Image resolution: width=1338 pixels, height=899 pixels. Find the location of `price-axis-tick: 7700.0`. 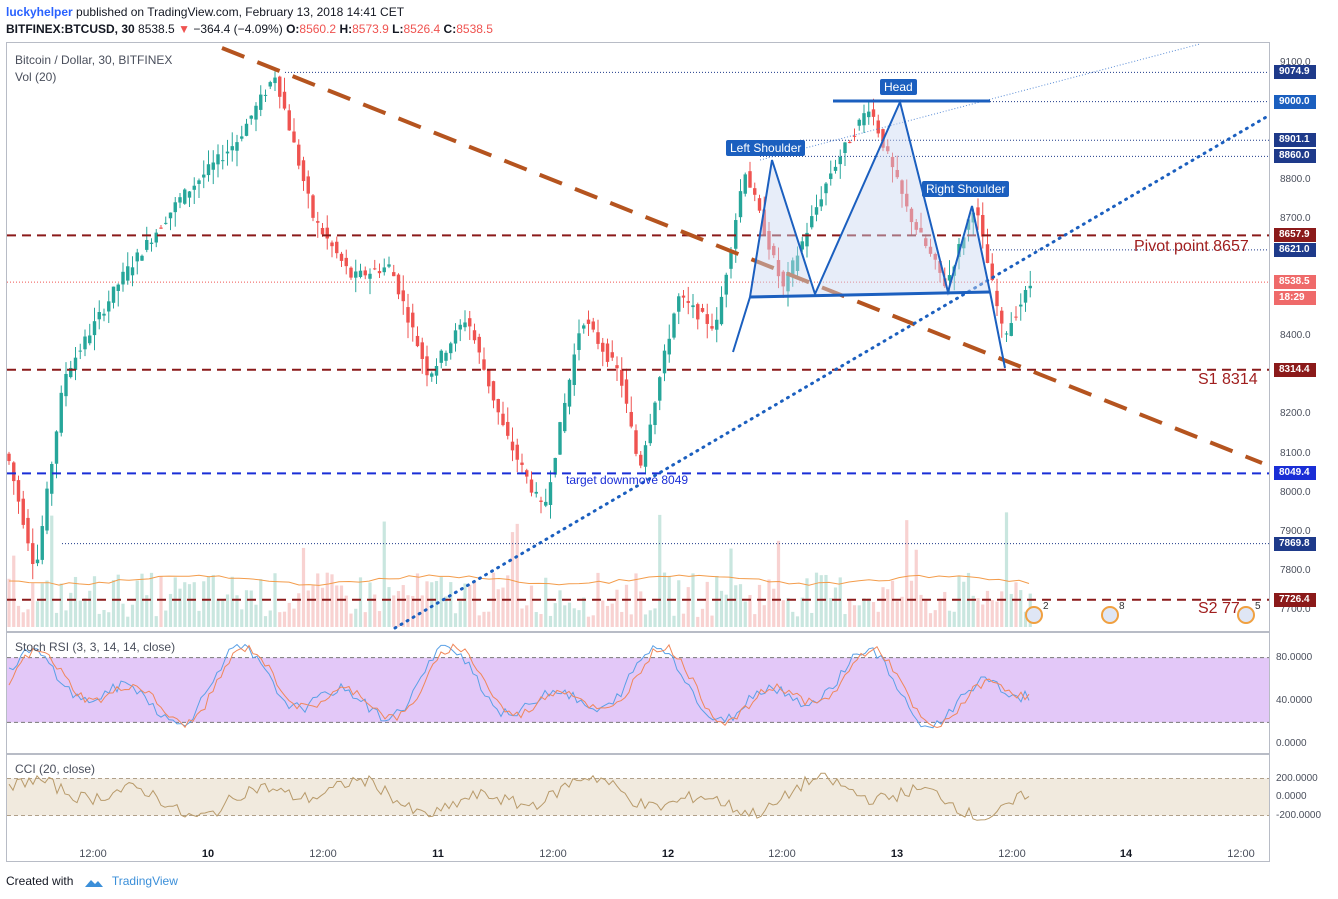

price-axis-tick: 7700.0 is located at coordinates (1295, 610).